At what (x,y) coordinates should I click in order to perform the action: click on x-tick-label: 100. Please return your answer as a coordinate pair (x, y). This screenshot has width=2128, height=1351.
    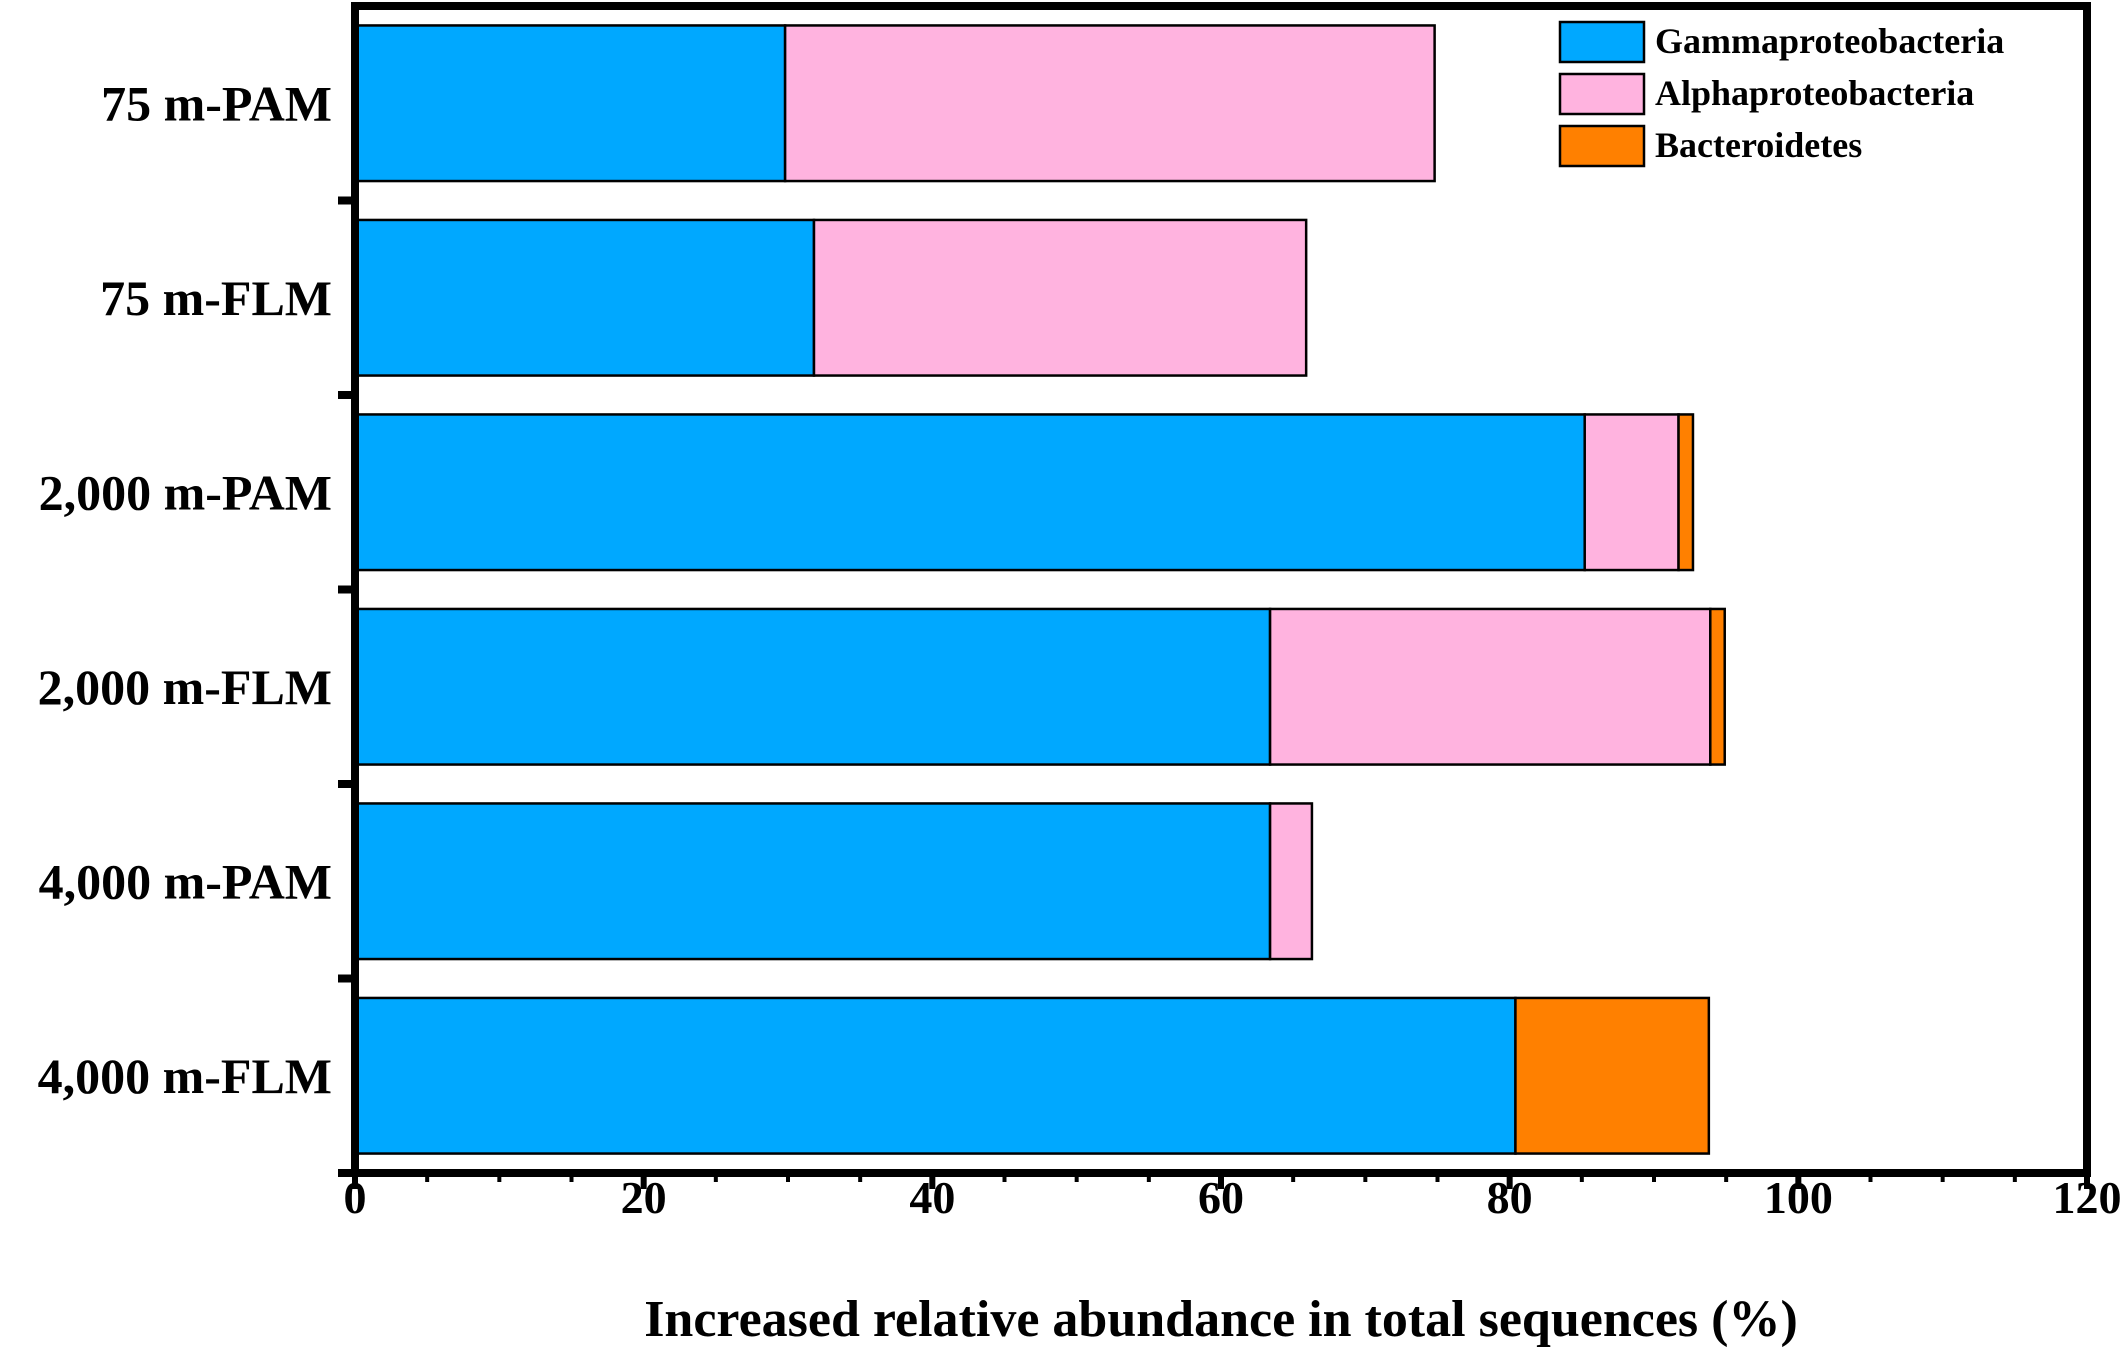
    Looking at the image, I should click on (1798, 1197).